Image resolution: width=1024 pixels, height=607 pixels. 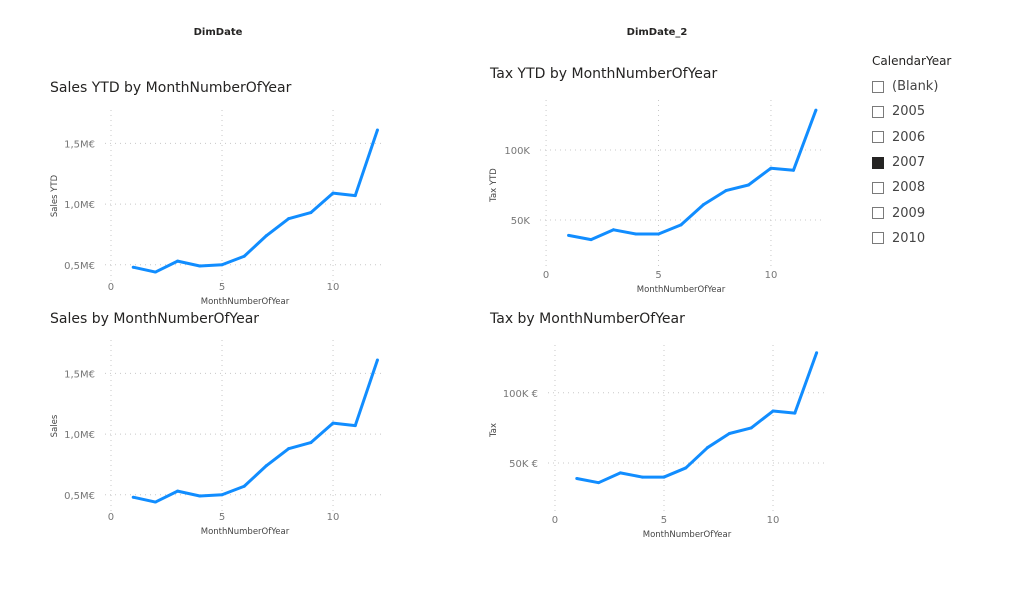 What do you see at coordinates (909, 163) in the screenshot?
I see `slicer-option-label: 2007` at bounding box center [909, 163].